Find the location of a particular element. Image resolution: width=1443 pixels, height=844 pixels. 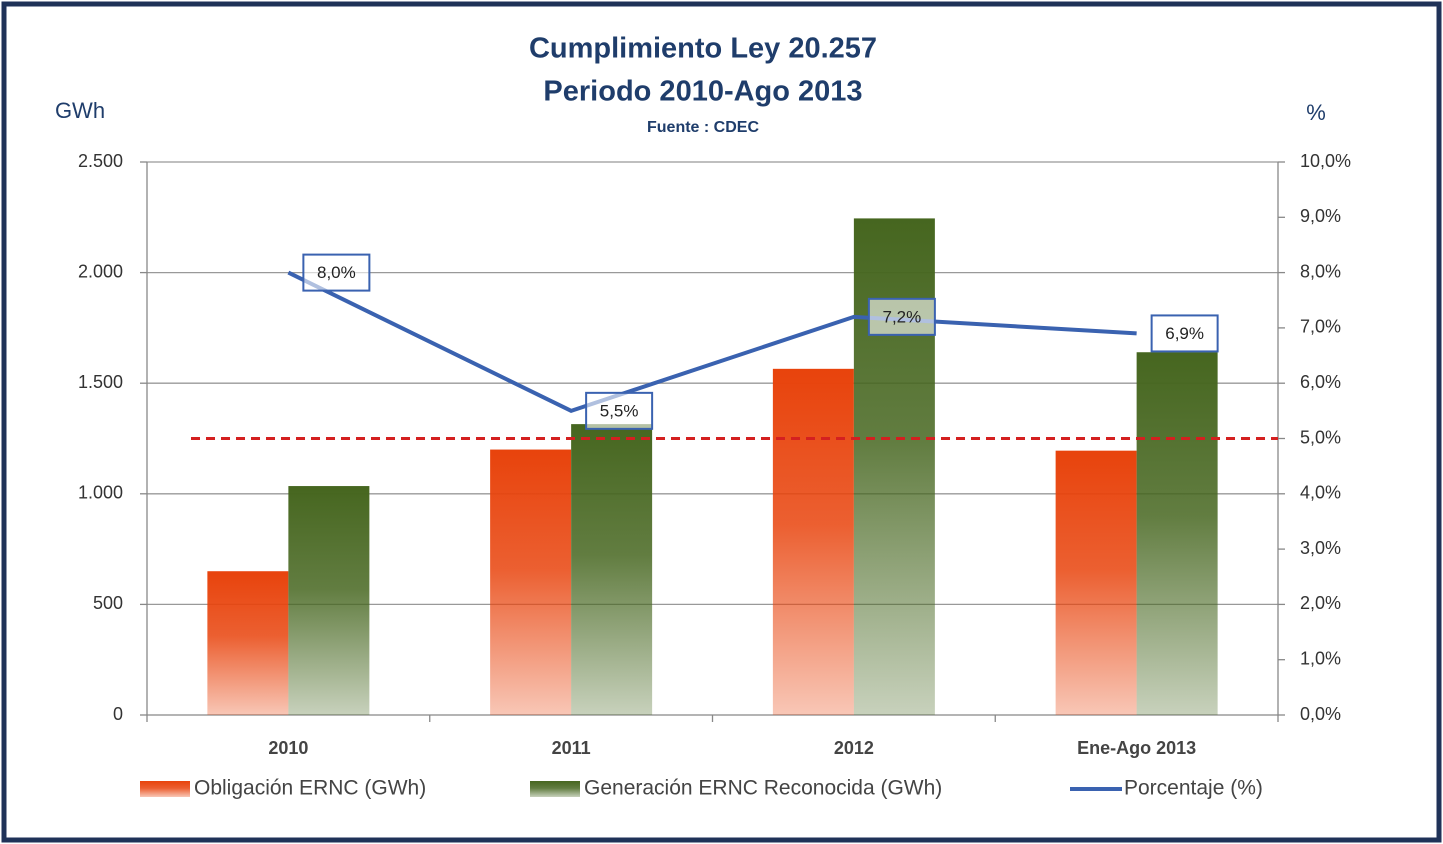

y2-tick-label: 7,0% is located at coordinates (1320, 327).